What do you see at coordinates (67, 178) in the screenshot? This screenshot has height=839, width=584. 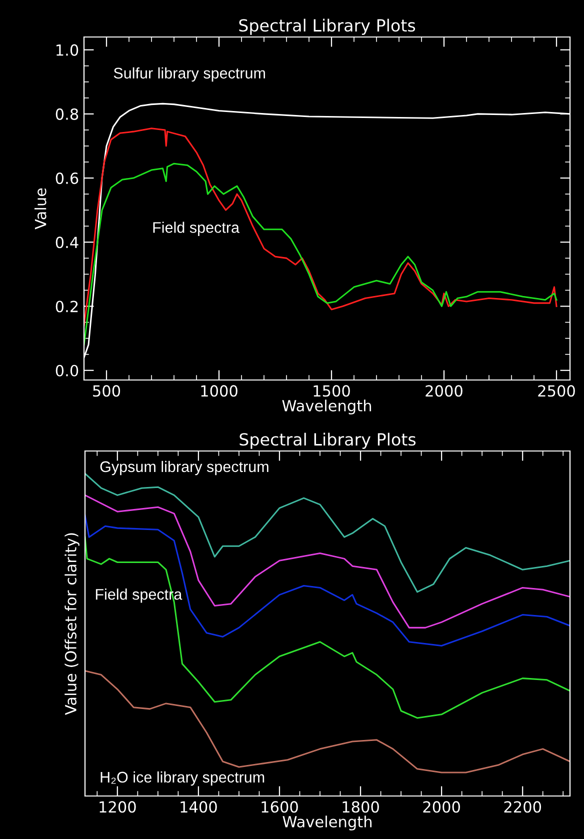 I see `y-tick-label: 0.6` at bounding box center [67, 178].